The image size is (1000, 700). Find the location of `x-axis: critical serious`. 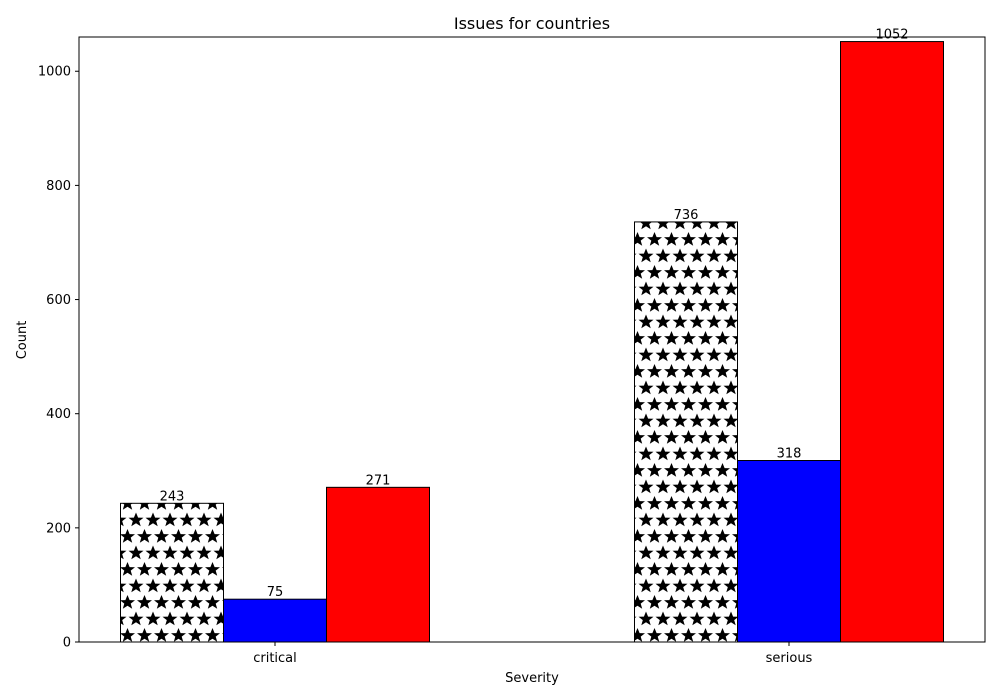

x-axis: critical serious is located at coordinates (533, 654).